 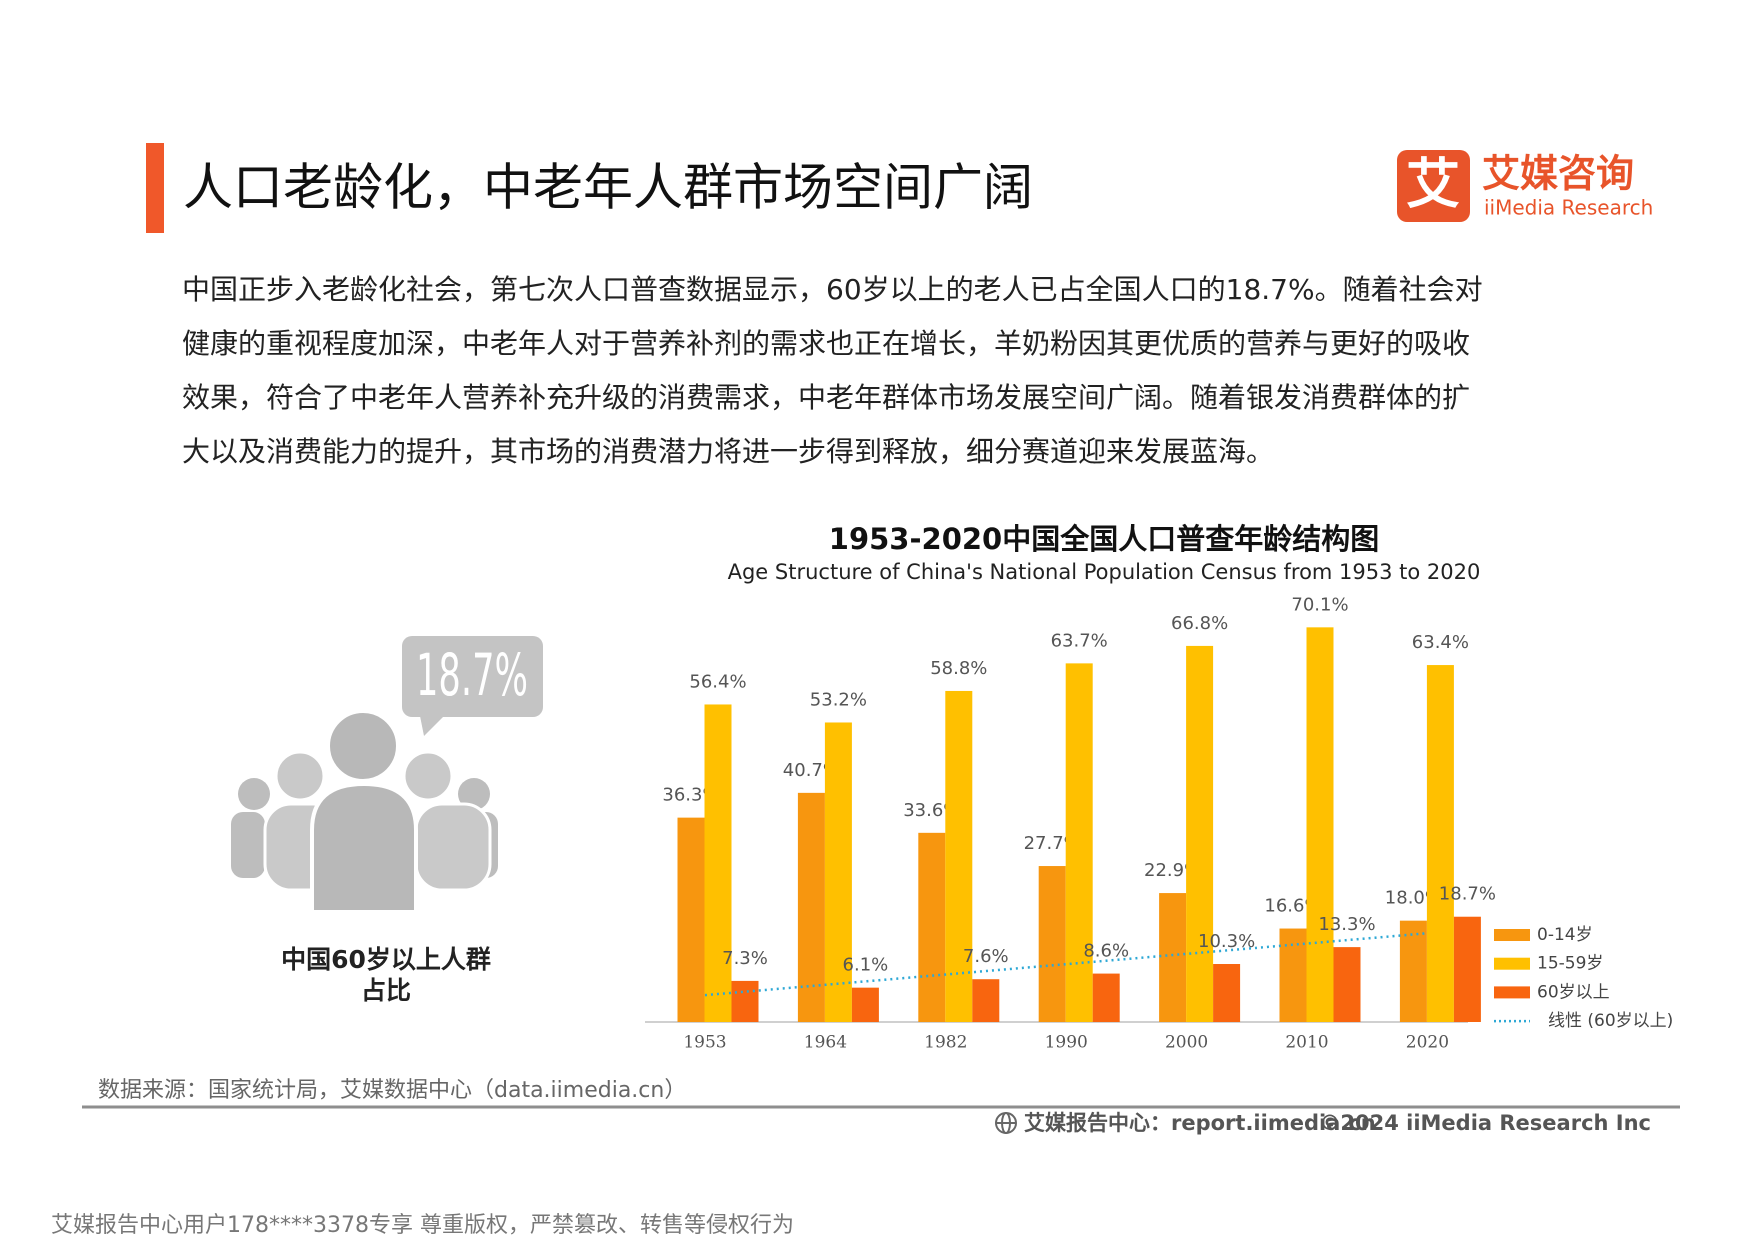 What do you see at coordinates (728, 451) in the screenshot?
I see `paragraph-line: 大以及消费能力的提升，其市场的消费潜力将进一步得到释放，细分赛道迎来发展蓝海。` at bounding box center [728, 451].